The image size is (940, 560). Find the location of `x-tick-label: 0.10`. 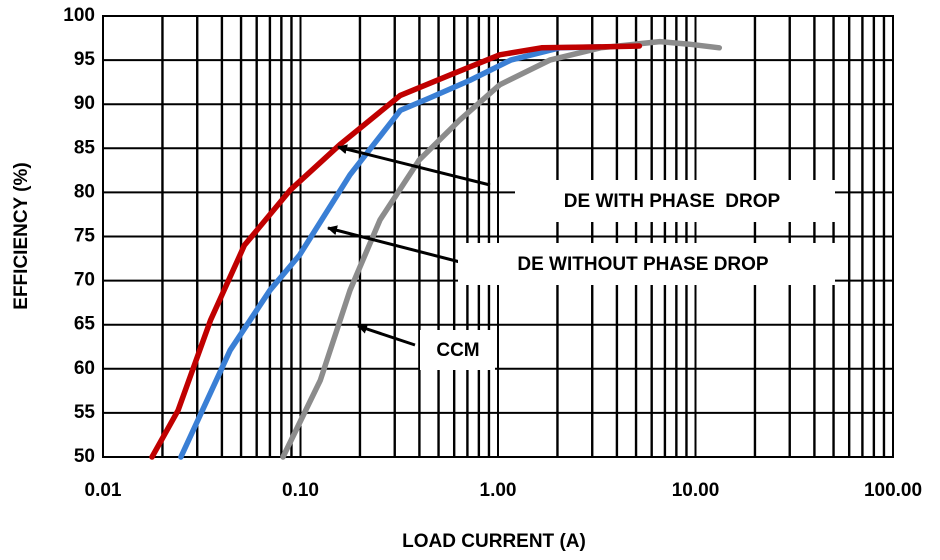

x-tick-label: 0.10 is located at coordinates (300, 490).